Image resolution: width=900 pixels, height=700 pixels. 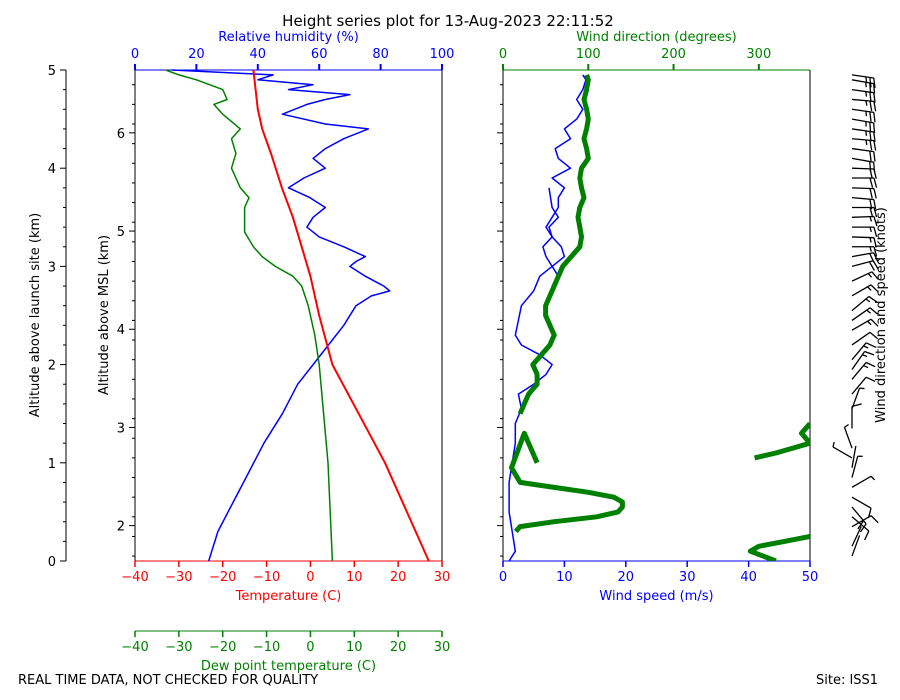 What do you see at coordinates (52, 169) in the screenshot?
I see `agl-tick-label: 4` at bounding box center [52, 169].